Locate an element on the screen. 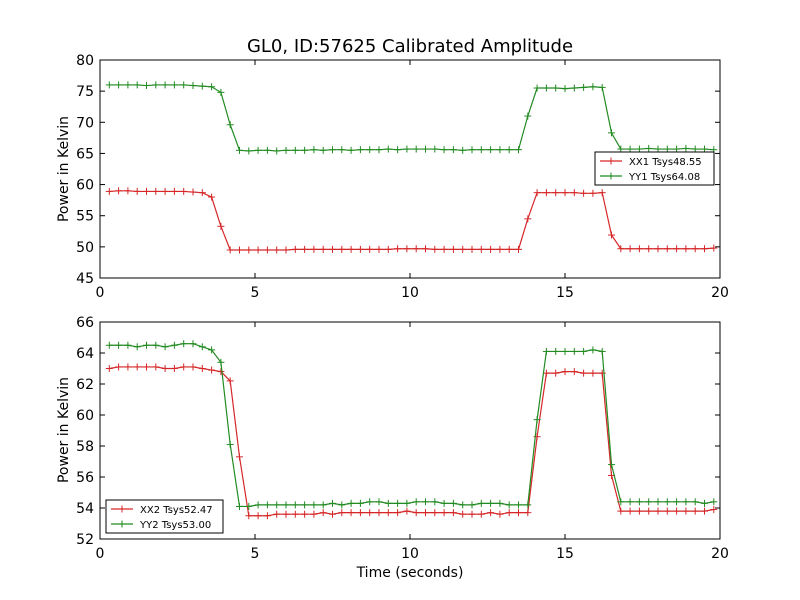 This screenshot has height=600, width=800. bottom-y-tick-label: 58 is located at coordinates (85, 447).